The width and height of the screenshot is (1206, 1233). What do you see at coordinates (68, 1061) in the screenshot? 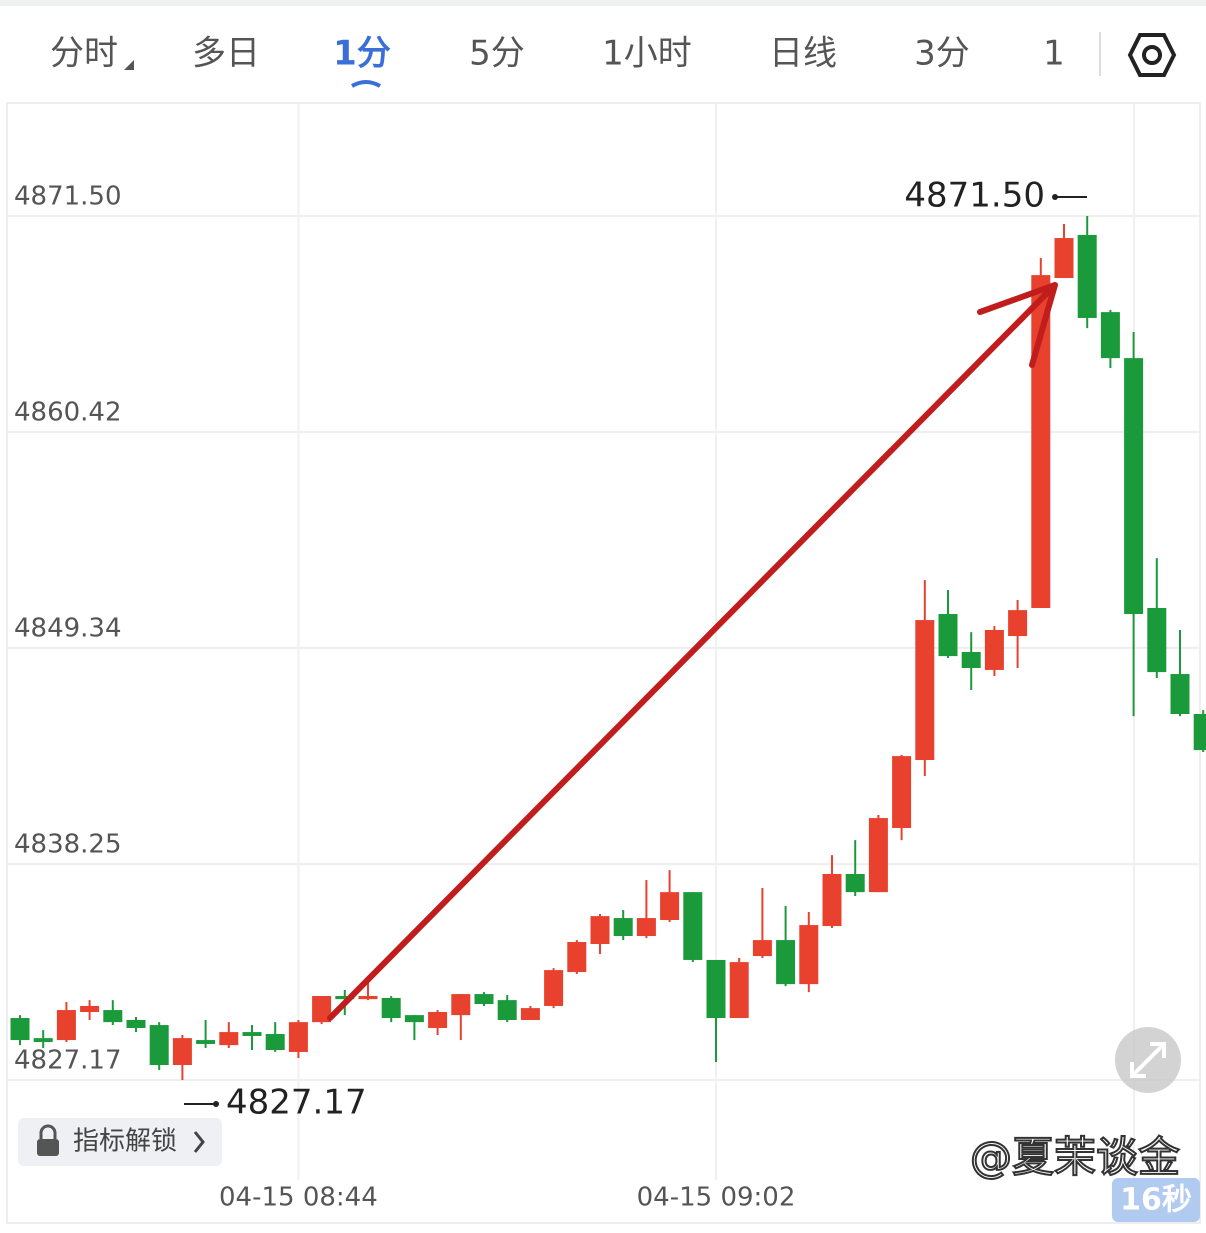
I see `y-tick-label: 4827.17` at bounding box center [68, 1061].